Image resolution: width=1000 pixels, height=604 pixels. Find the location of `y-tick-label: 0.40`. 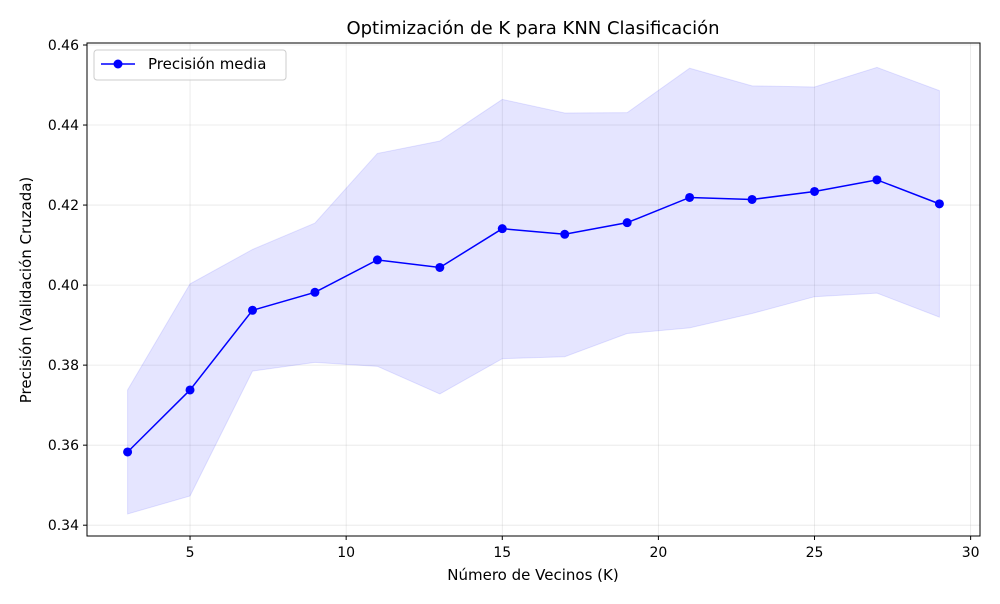

y-tick-label: 0.40 is located at coordinates (63, 286).